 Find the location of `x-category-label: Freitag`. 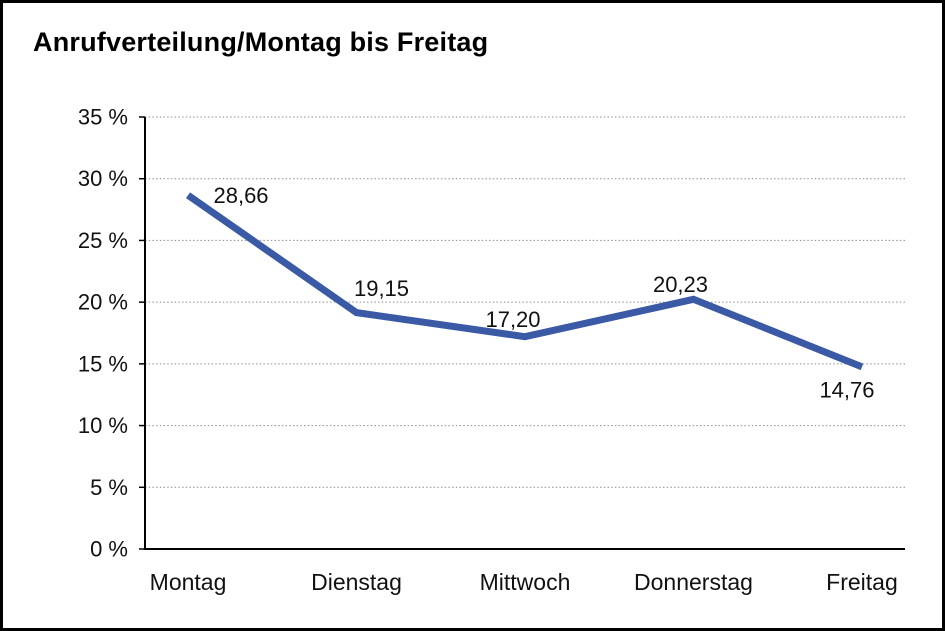

x-category-label: Freitag is located at coordinates (862, 582).